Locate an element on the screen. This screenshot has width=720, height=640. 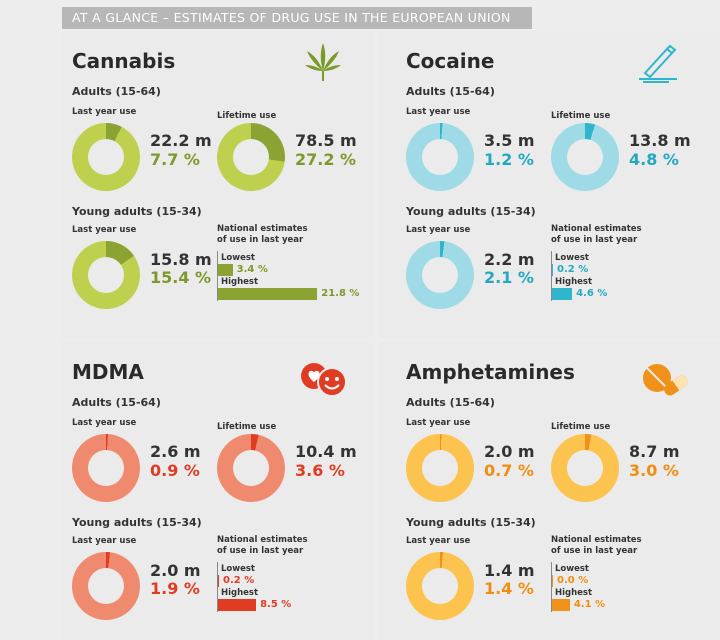
drug-title: Cocaine is located at coordinates (450, 61).